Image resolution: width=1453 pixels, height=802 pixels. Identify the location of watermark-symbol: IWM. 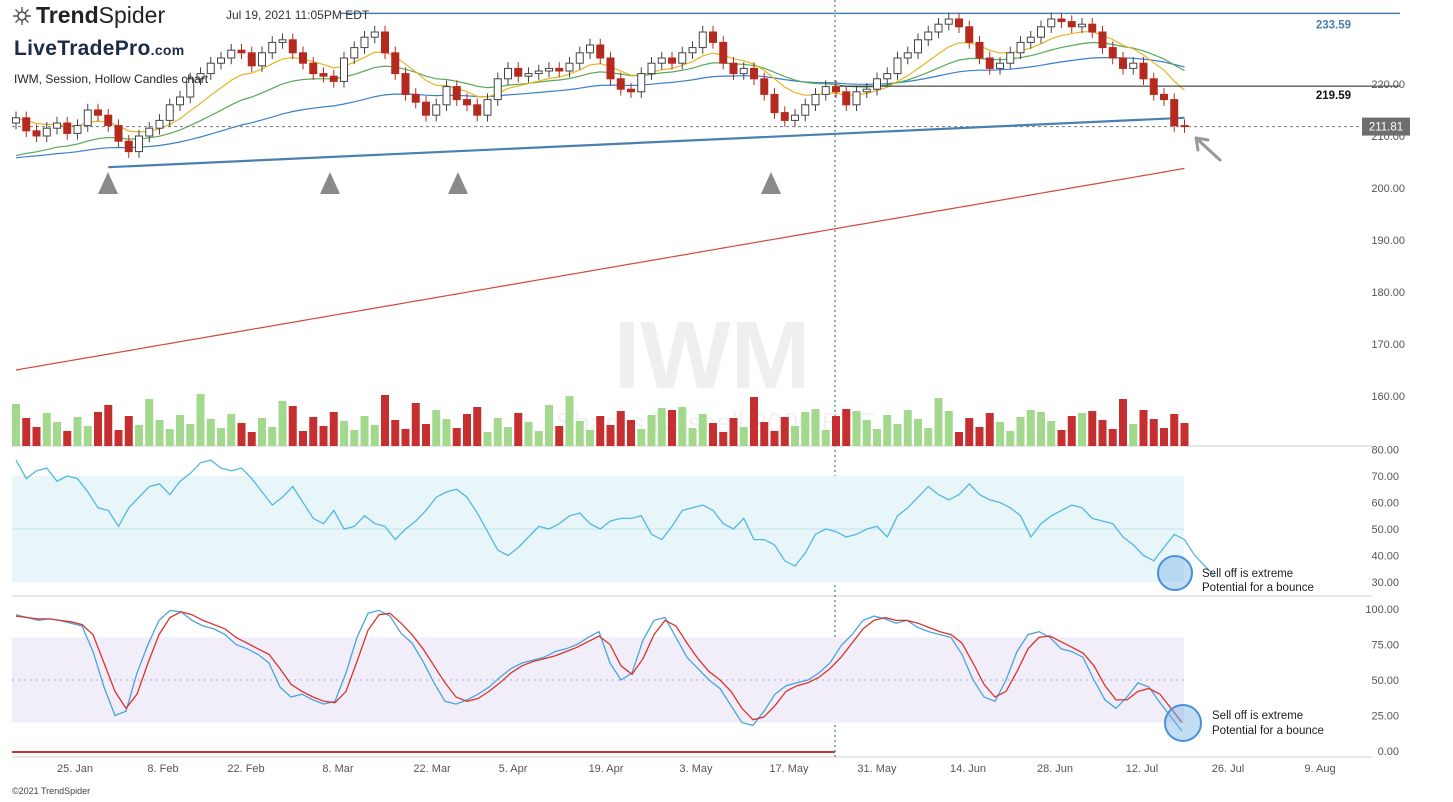
(711, 355).